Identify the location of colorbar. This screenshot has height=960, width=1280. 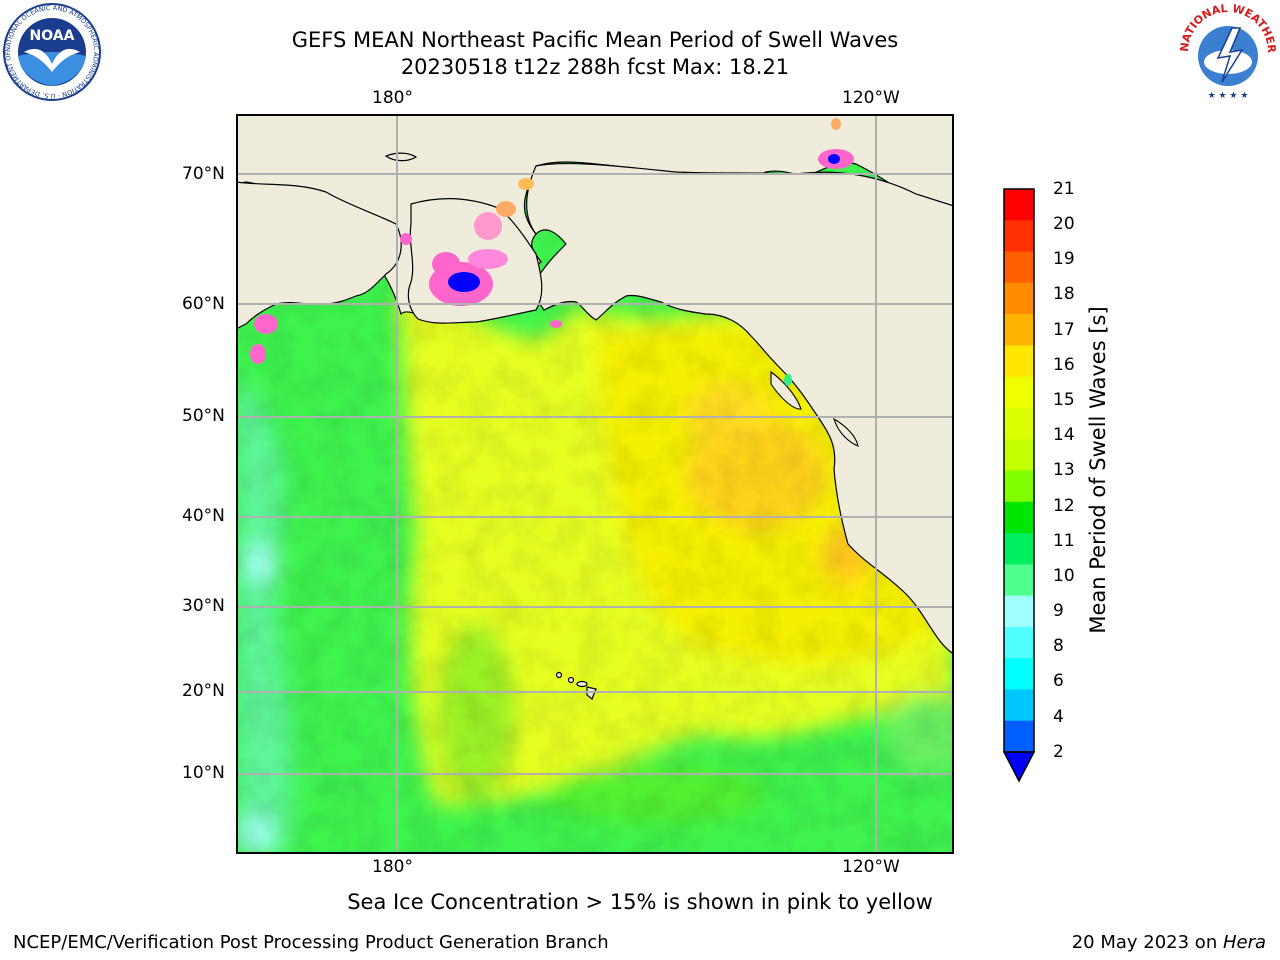
(1019, 485).